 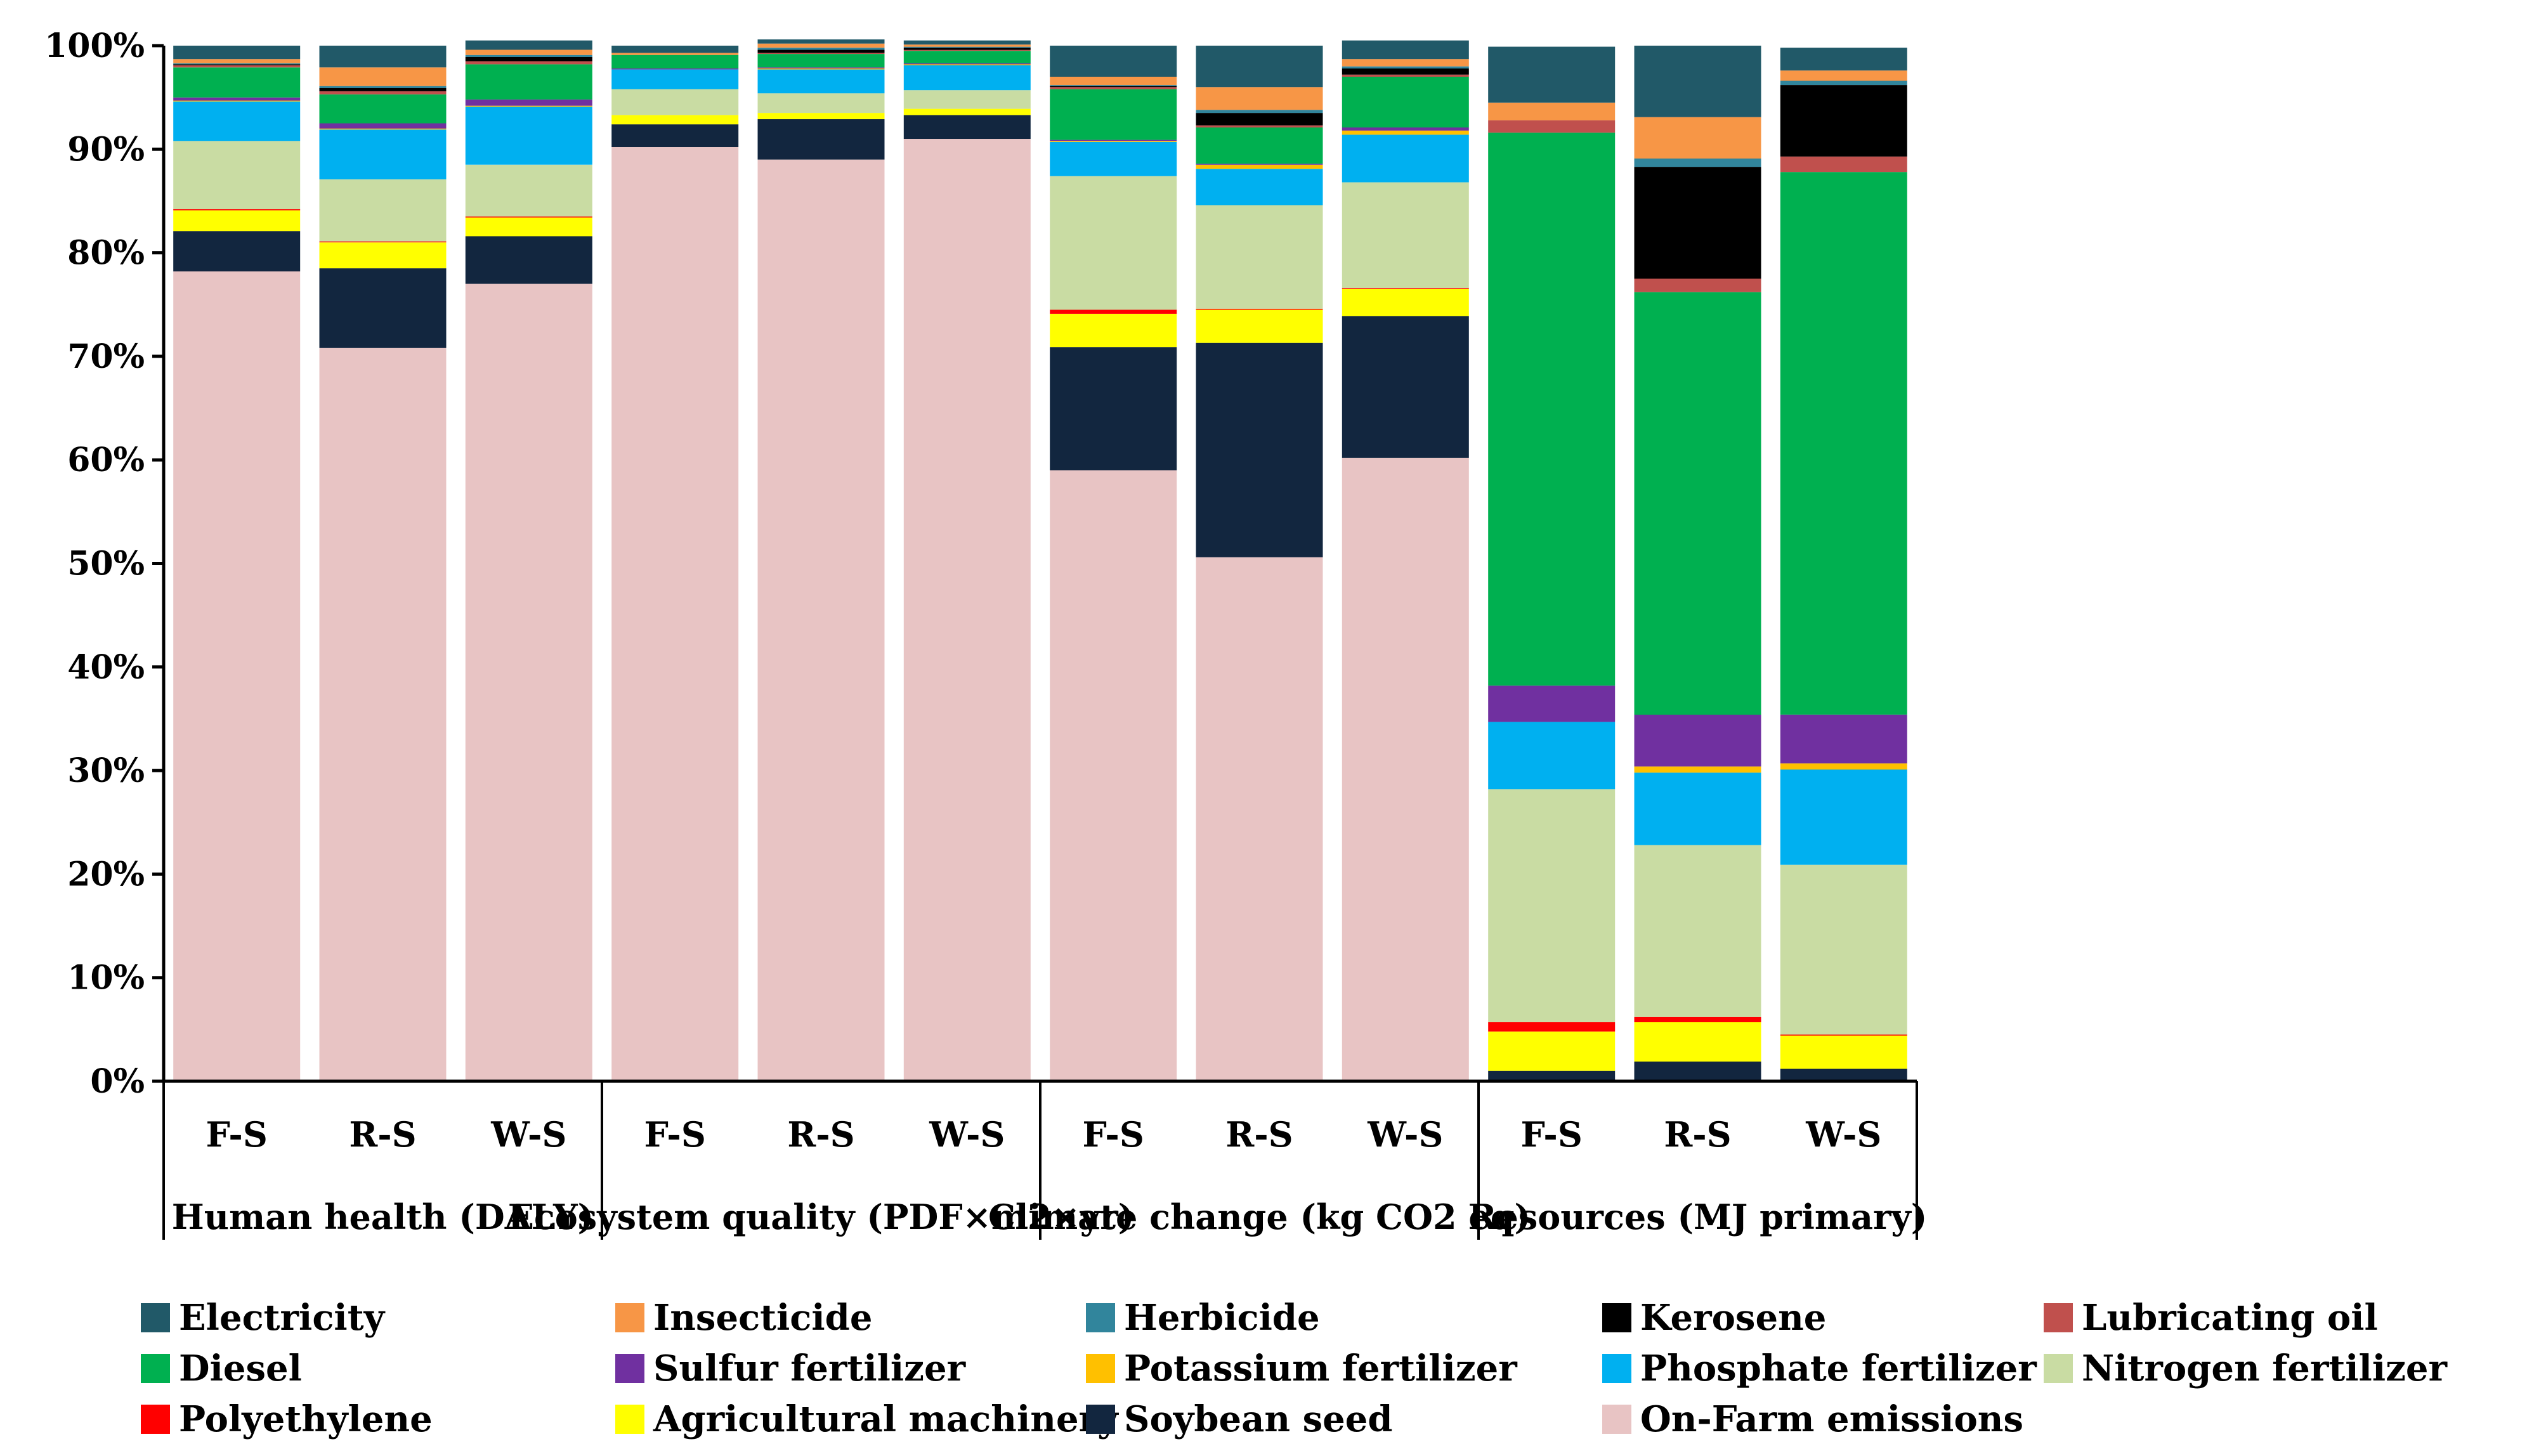 I want to click on y-tick-label: 100%, so click(x=94, y=46).